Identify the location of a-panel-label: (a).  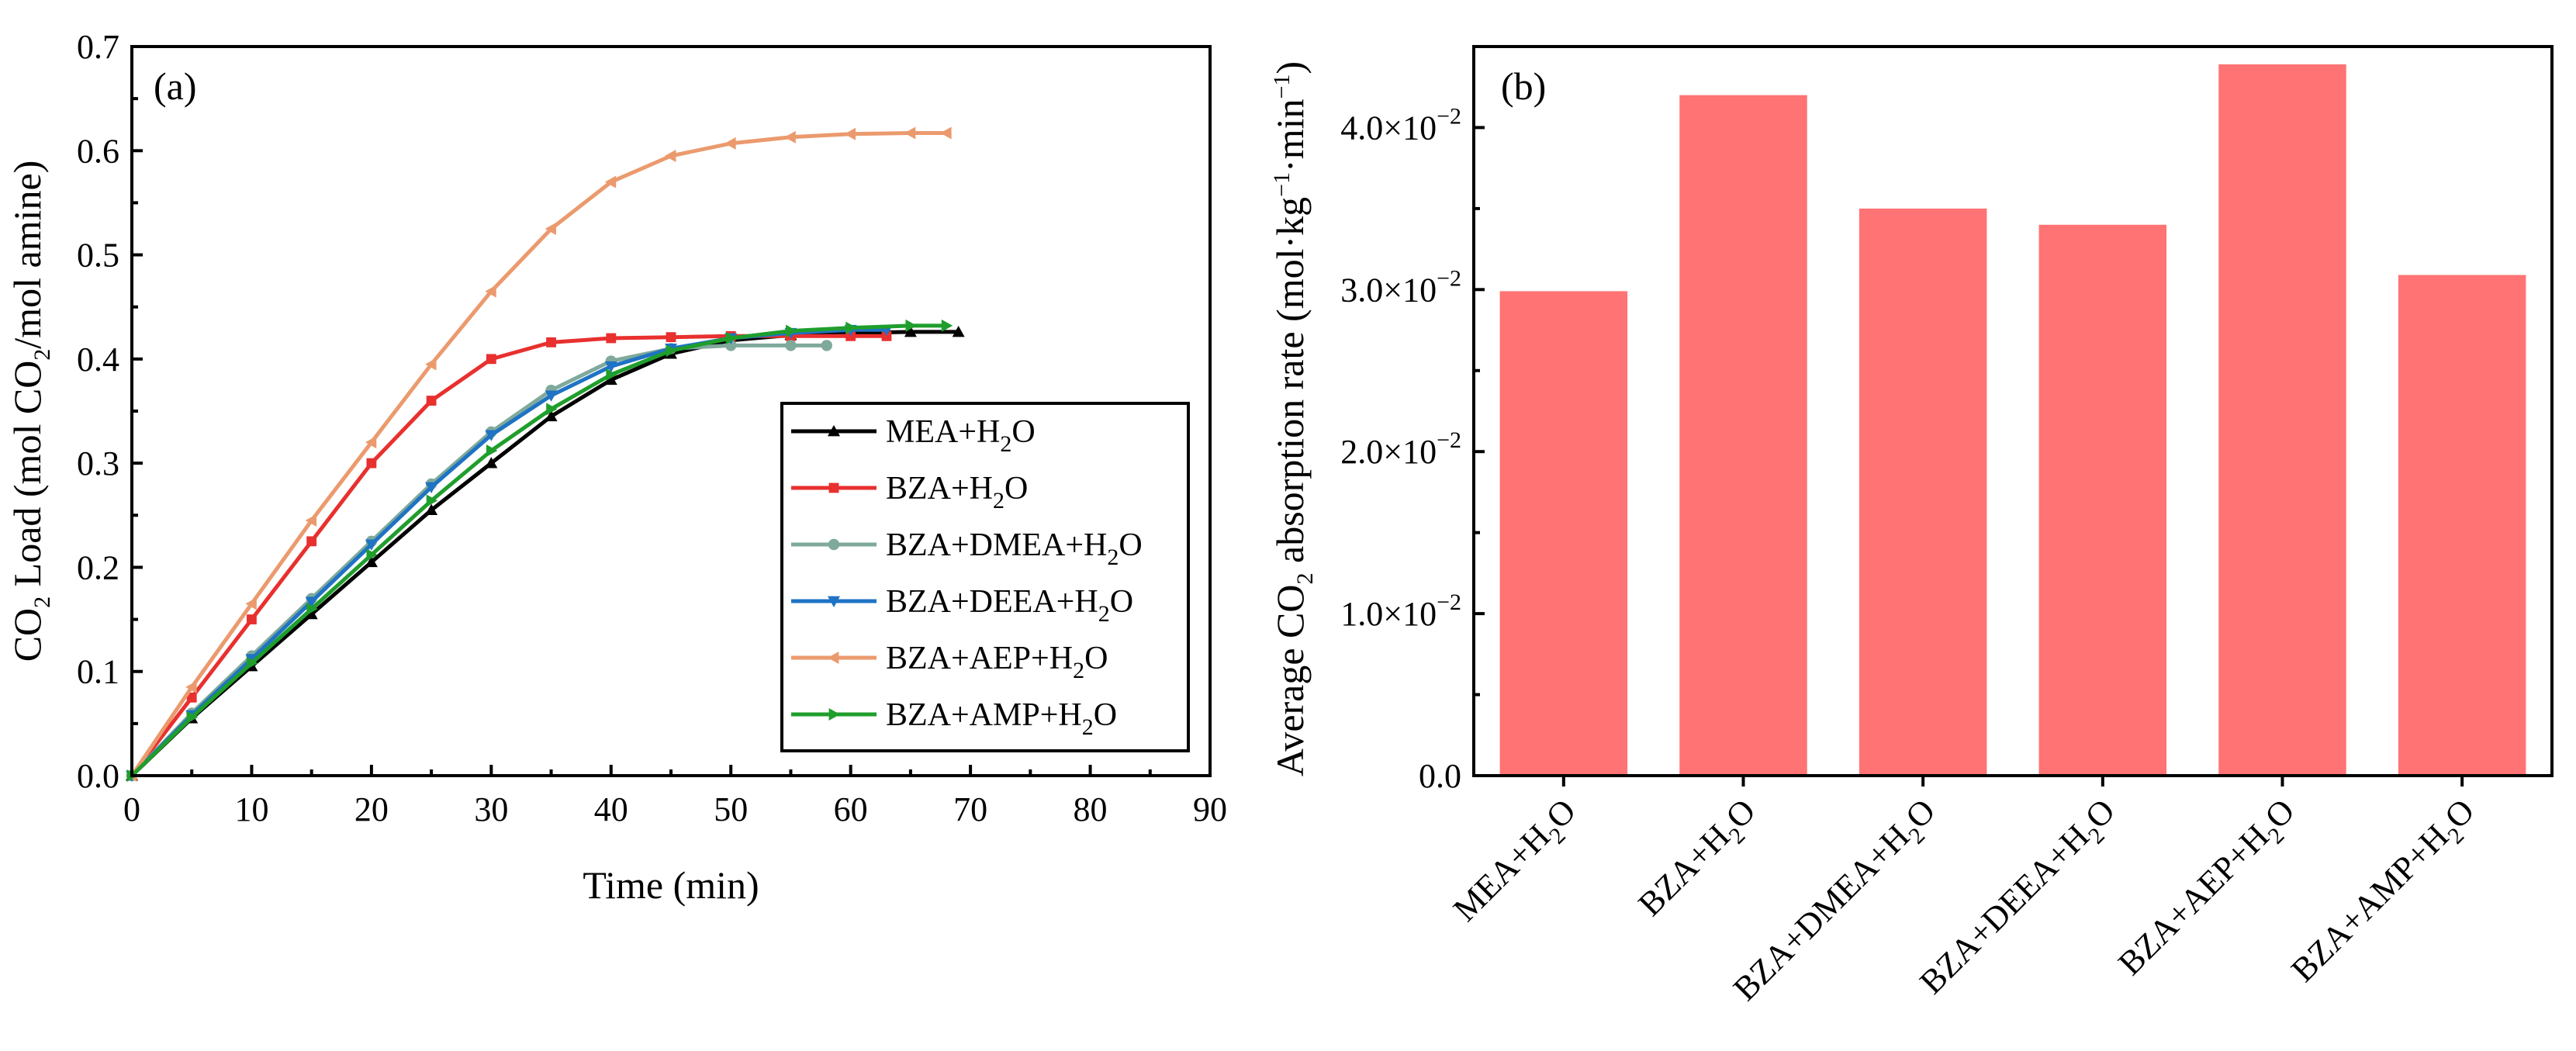
(175, 86).